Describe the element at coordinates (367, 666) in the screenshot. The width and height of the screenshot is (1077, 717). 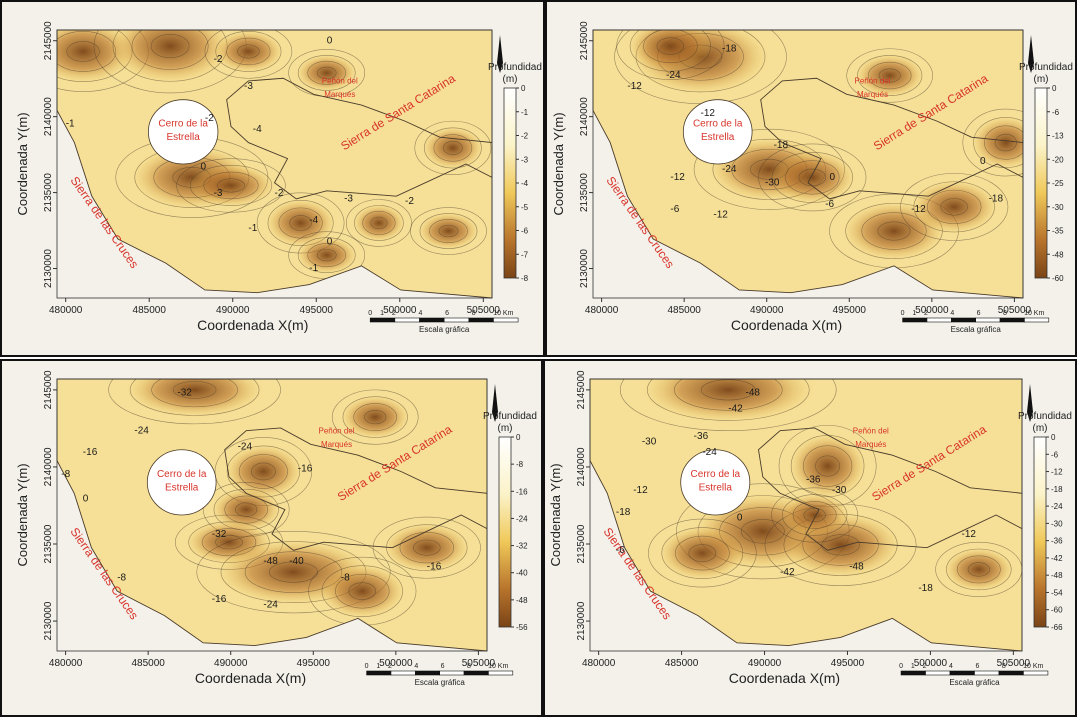
I see `scale-tick-label: 0` at that location.